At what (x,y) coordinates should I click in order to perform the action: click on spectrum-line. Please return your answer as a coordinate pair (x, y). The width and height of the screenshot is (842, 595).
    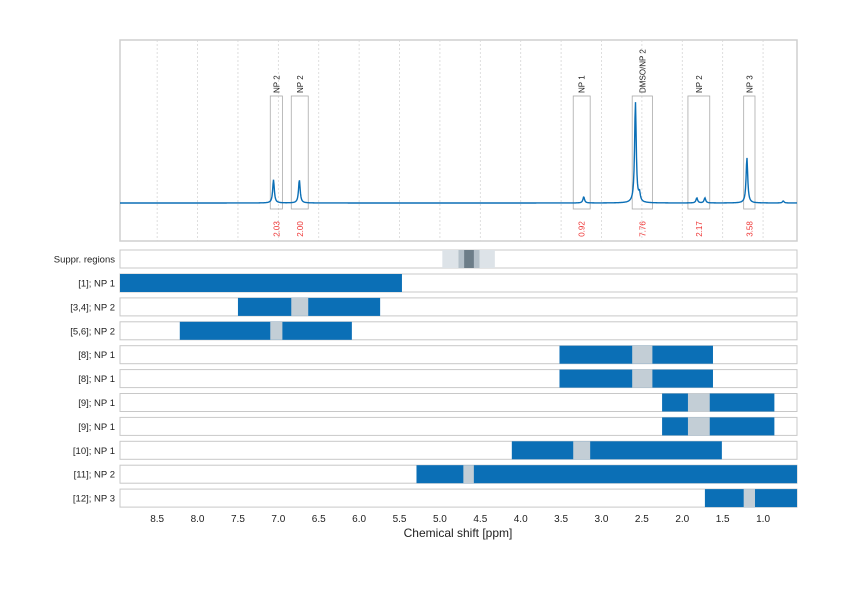
    Looking at the image, I should click on (458, 153).